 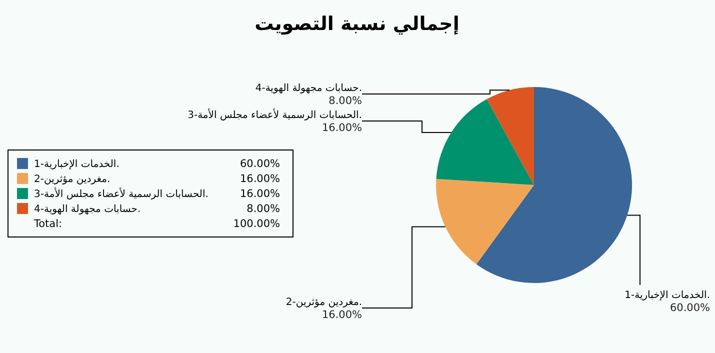 I want to click on slice-label: 4-حسابات مجهولة الهوية., so click(x=308, y=88).